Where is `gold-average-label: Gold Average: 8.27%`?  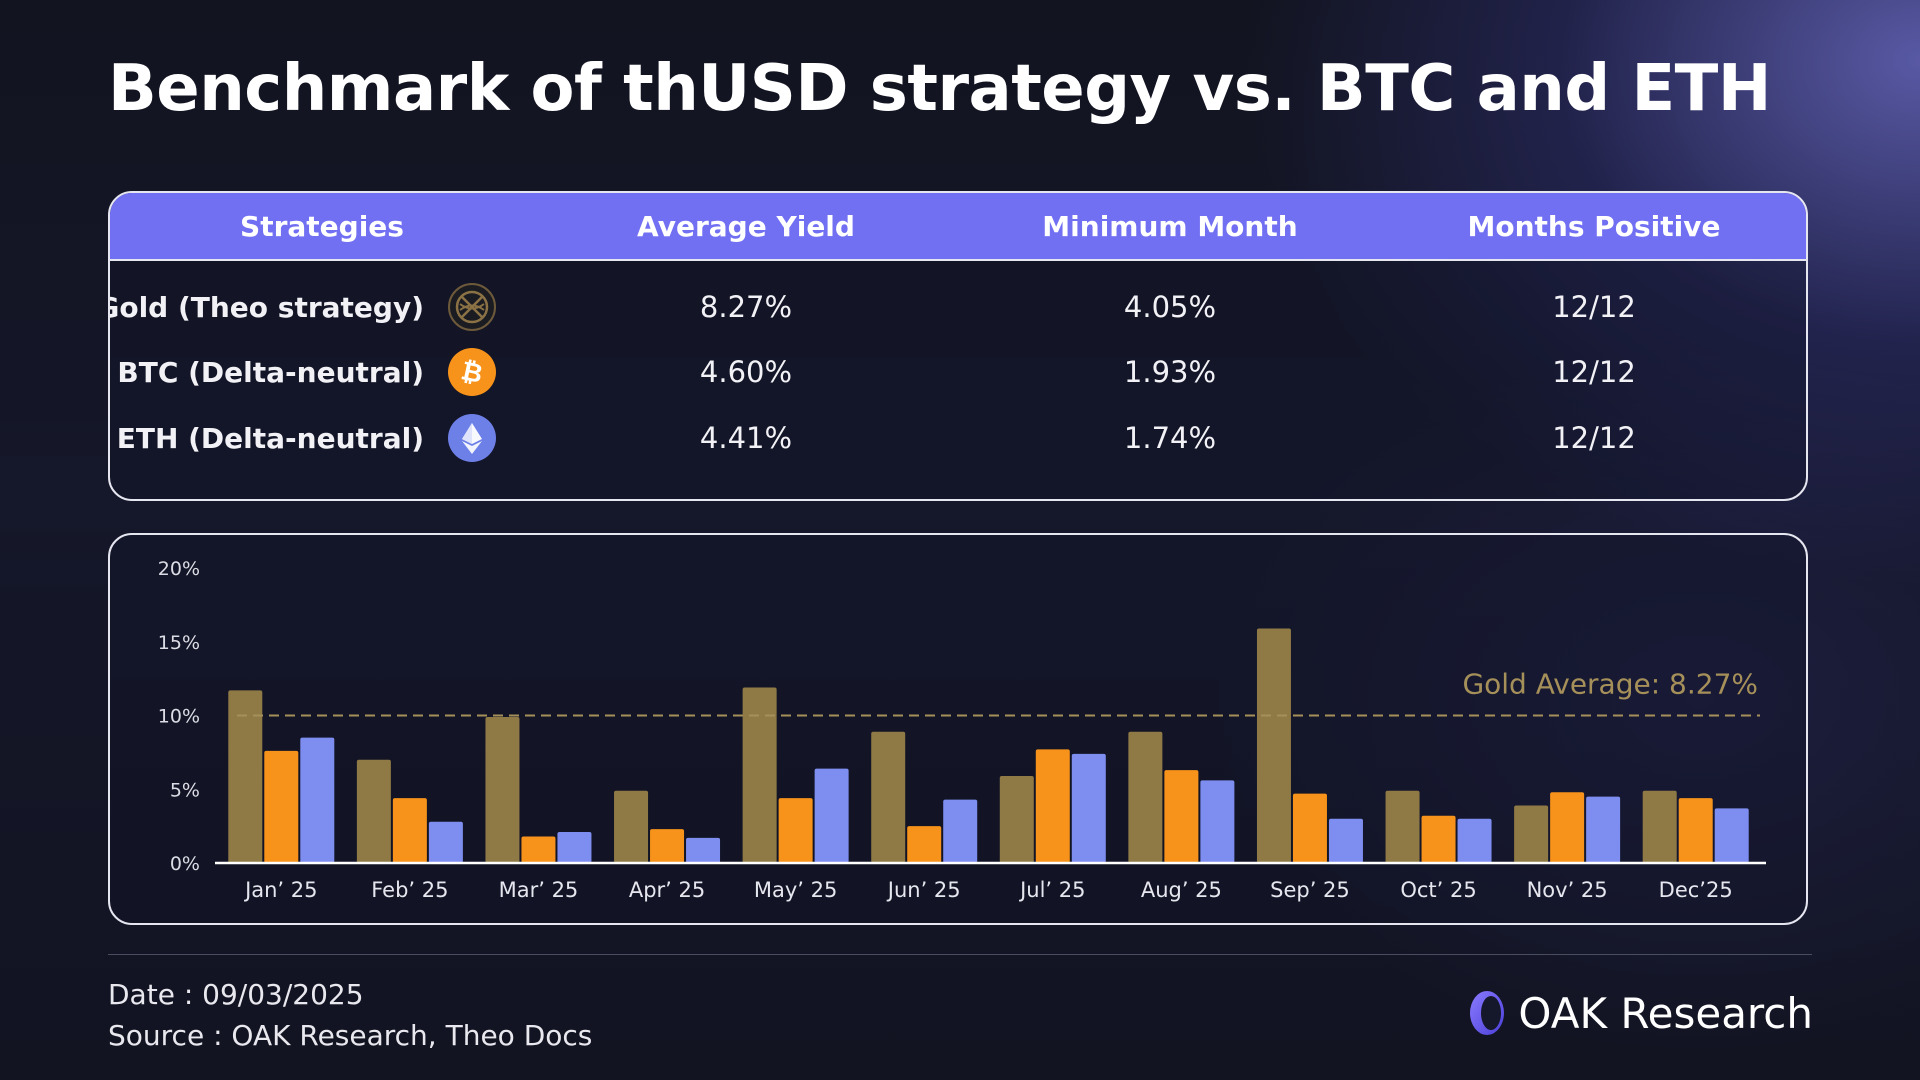
gold-average-label: Gold Average: 8.27% is located at coordinates (1610, 684).